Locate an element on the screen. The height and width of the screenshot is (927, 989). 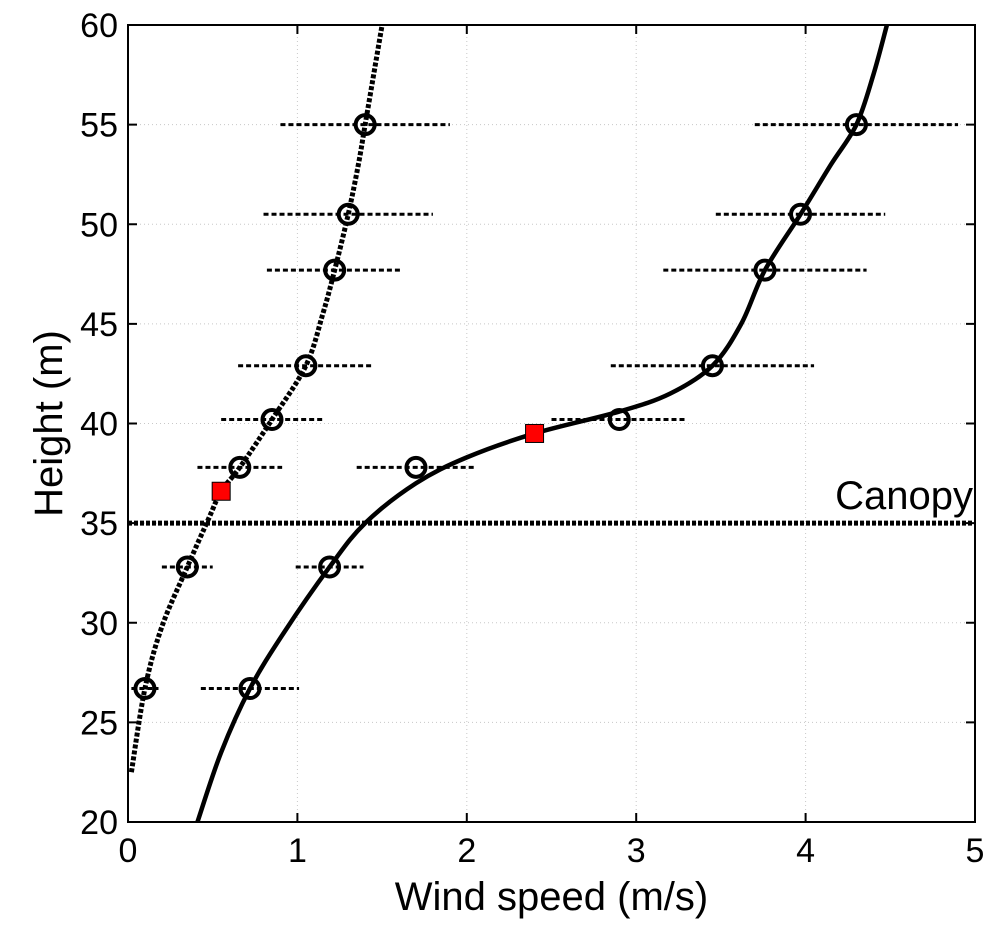
x-tick-label: 2 is located at coordinates (466, 851).